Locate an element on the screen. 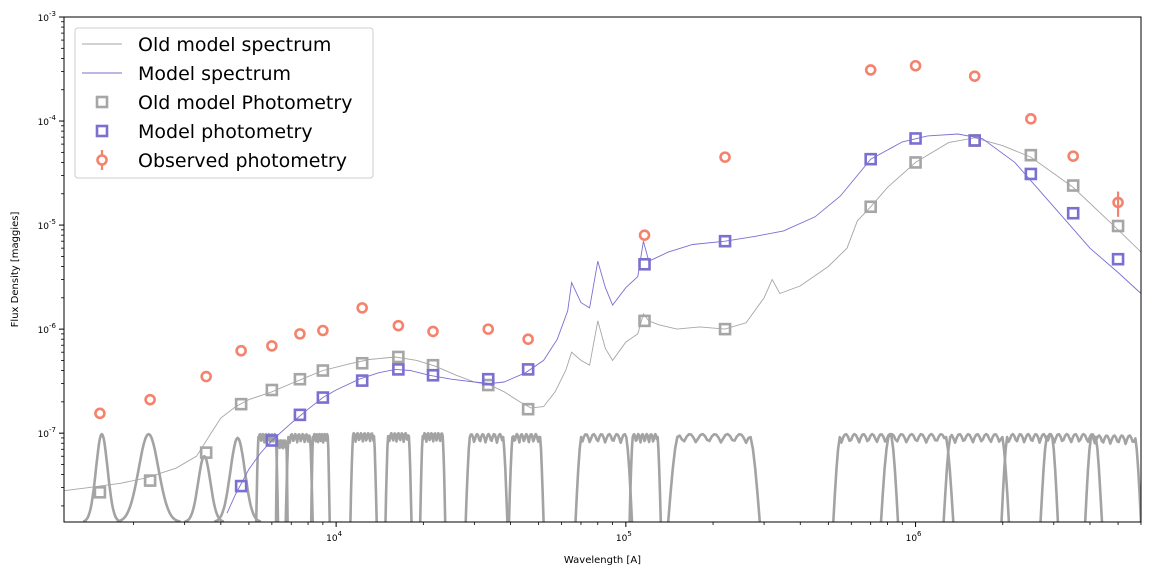  legend-entry: Old model Photometry is located at coordinates (223, 103).